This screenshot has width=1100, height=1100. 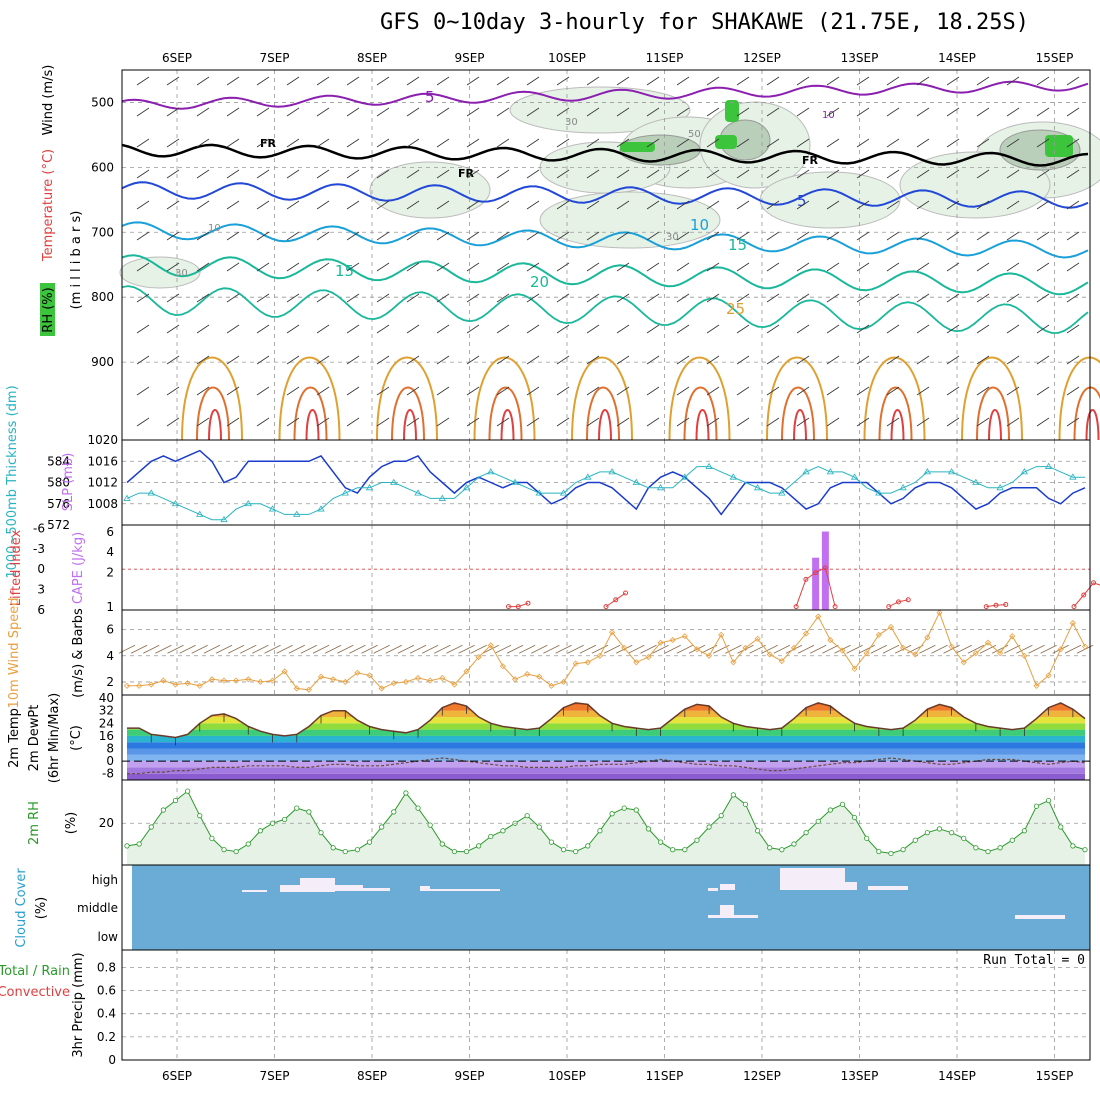 What do you see at coordinates (35, 992) in the screenshot?
I see `precip-convective-label: Convective` at bounding box center [35, 992].